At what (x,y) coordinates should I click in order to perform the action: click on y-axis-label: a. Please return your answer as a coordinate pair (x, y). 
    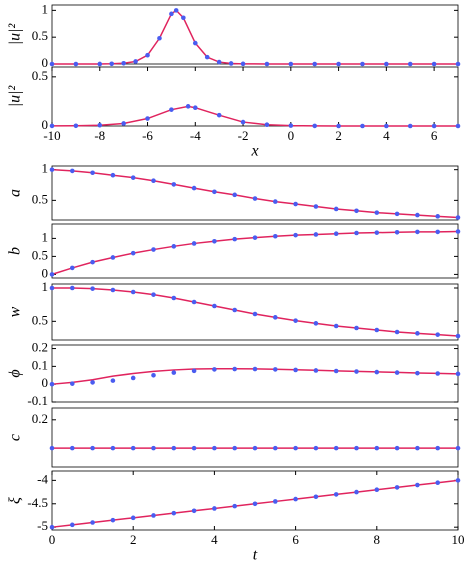
    Looking at the image, I should click on (15, 193).